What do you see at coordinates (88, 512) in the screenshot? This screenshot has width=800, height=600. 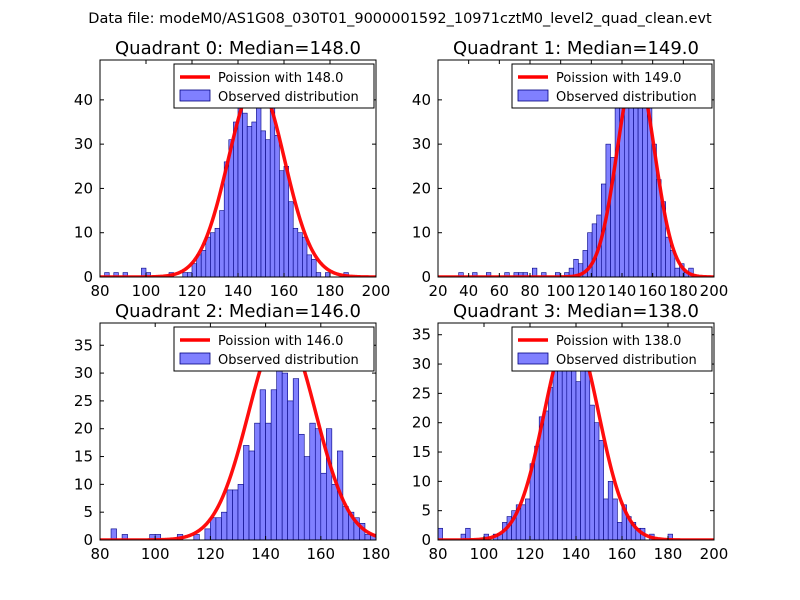 I see `y-tick-label: 5` at bounding box center [88, 512].